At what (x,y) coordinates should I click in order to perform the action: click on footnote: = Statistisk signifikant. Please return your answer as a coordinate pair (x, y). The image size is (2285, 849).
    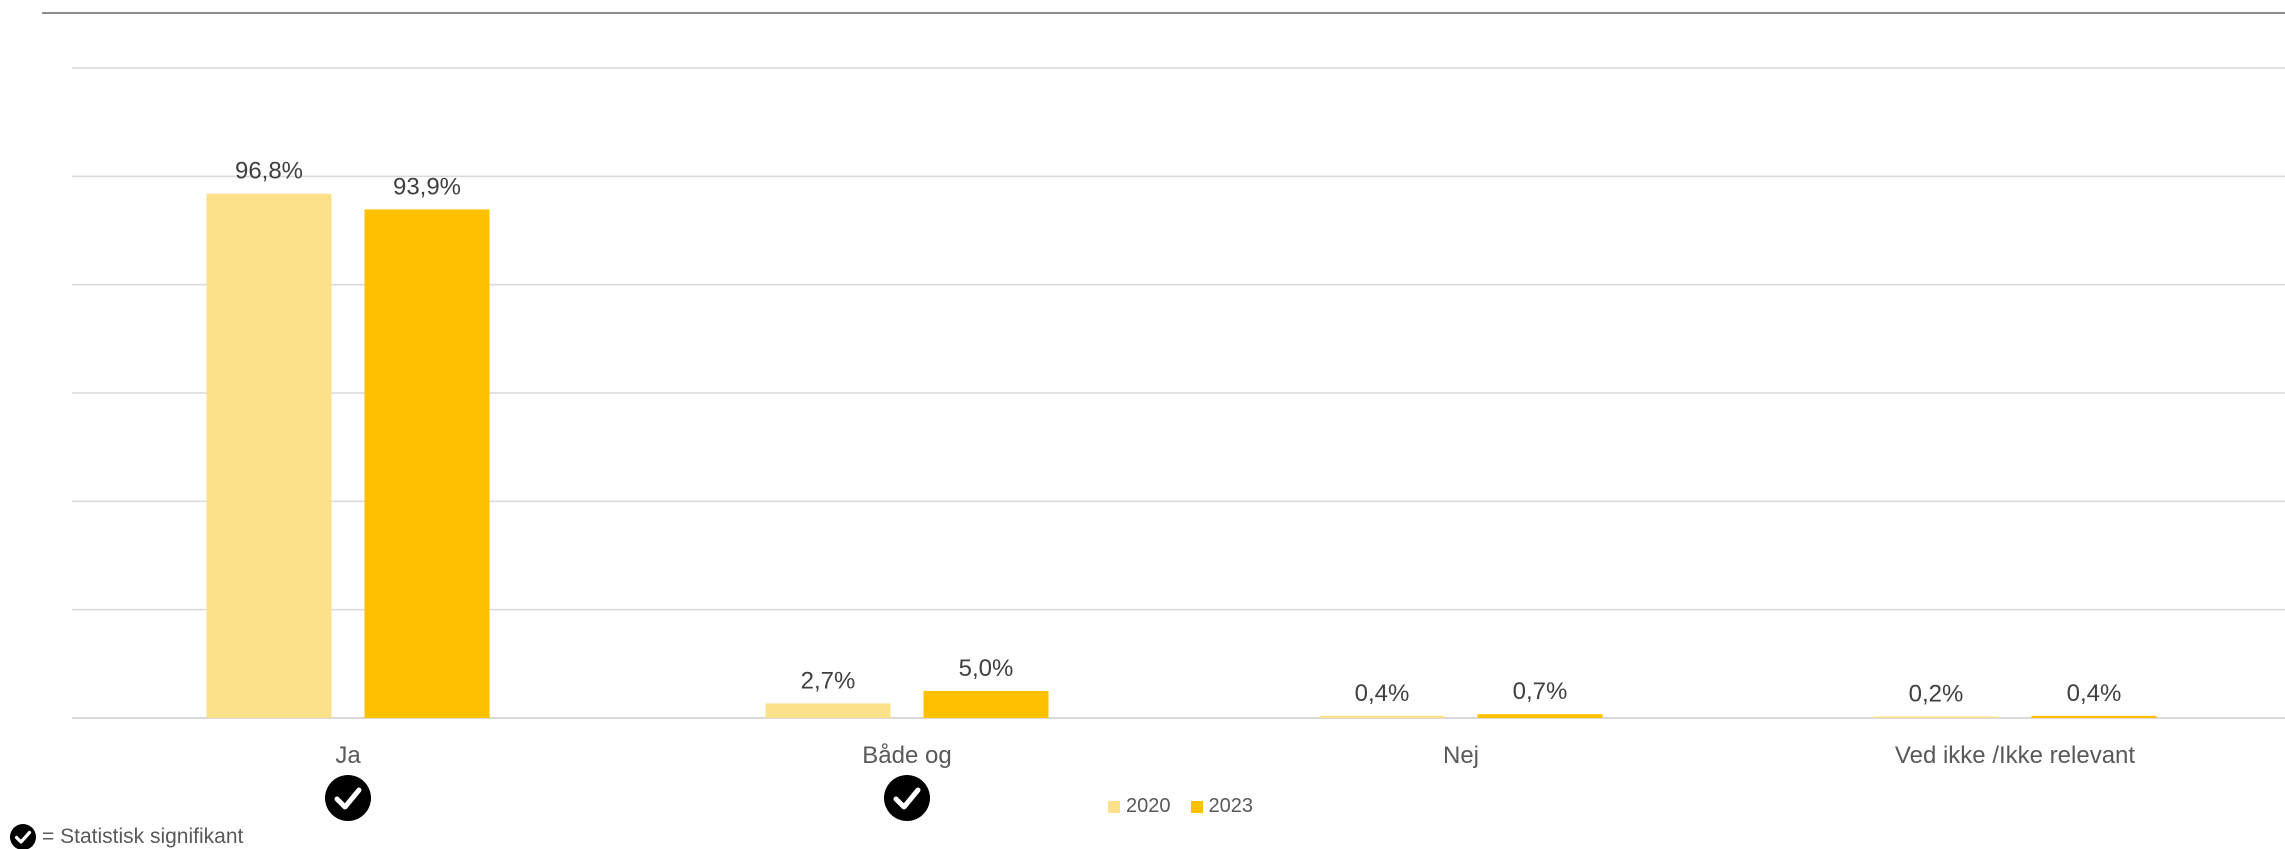
    Looking at the image, I should click on (126, 836).